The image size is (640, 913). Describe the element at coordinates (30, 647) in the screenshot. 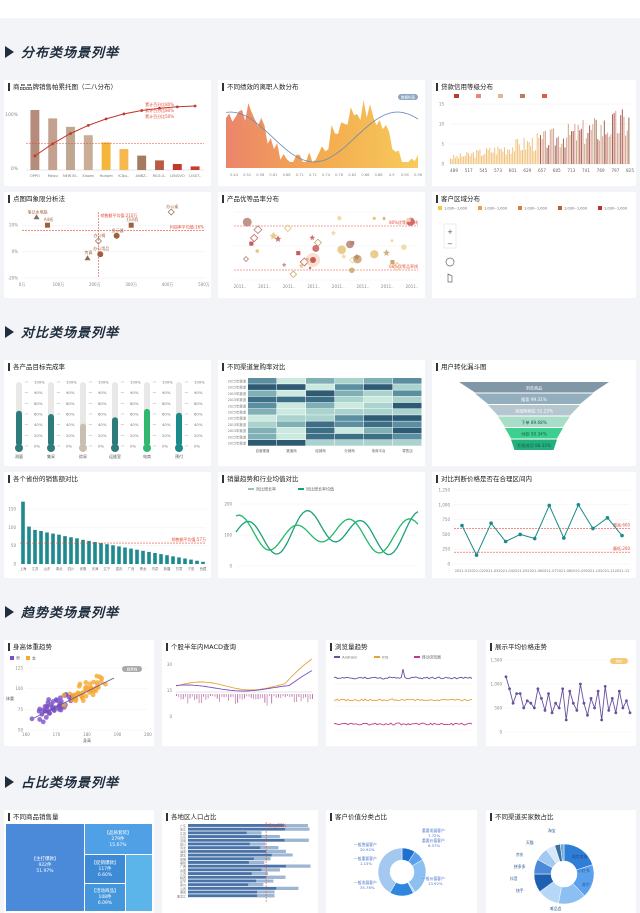

I see `card-title: 身高体重趋势` at that location.